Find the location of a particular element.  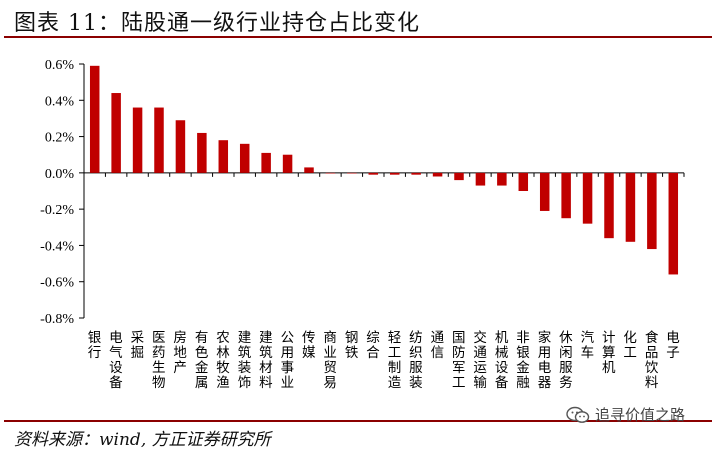

category-label: 电子 is located at coordinates (673, 345).